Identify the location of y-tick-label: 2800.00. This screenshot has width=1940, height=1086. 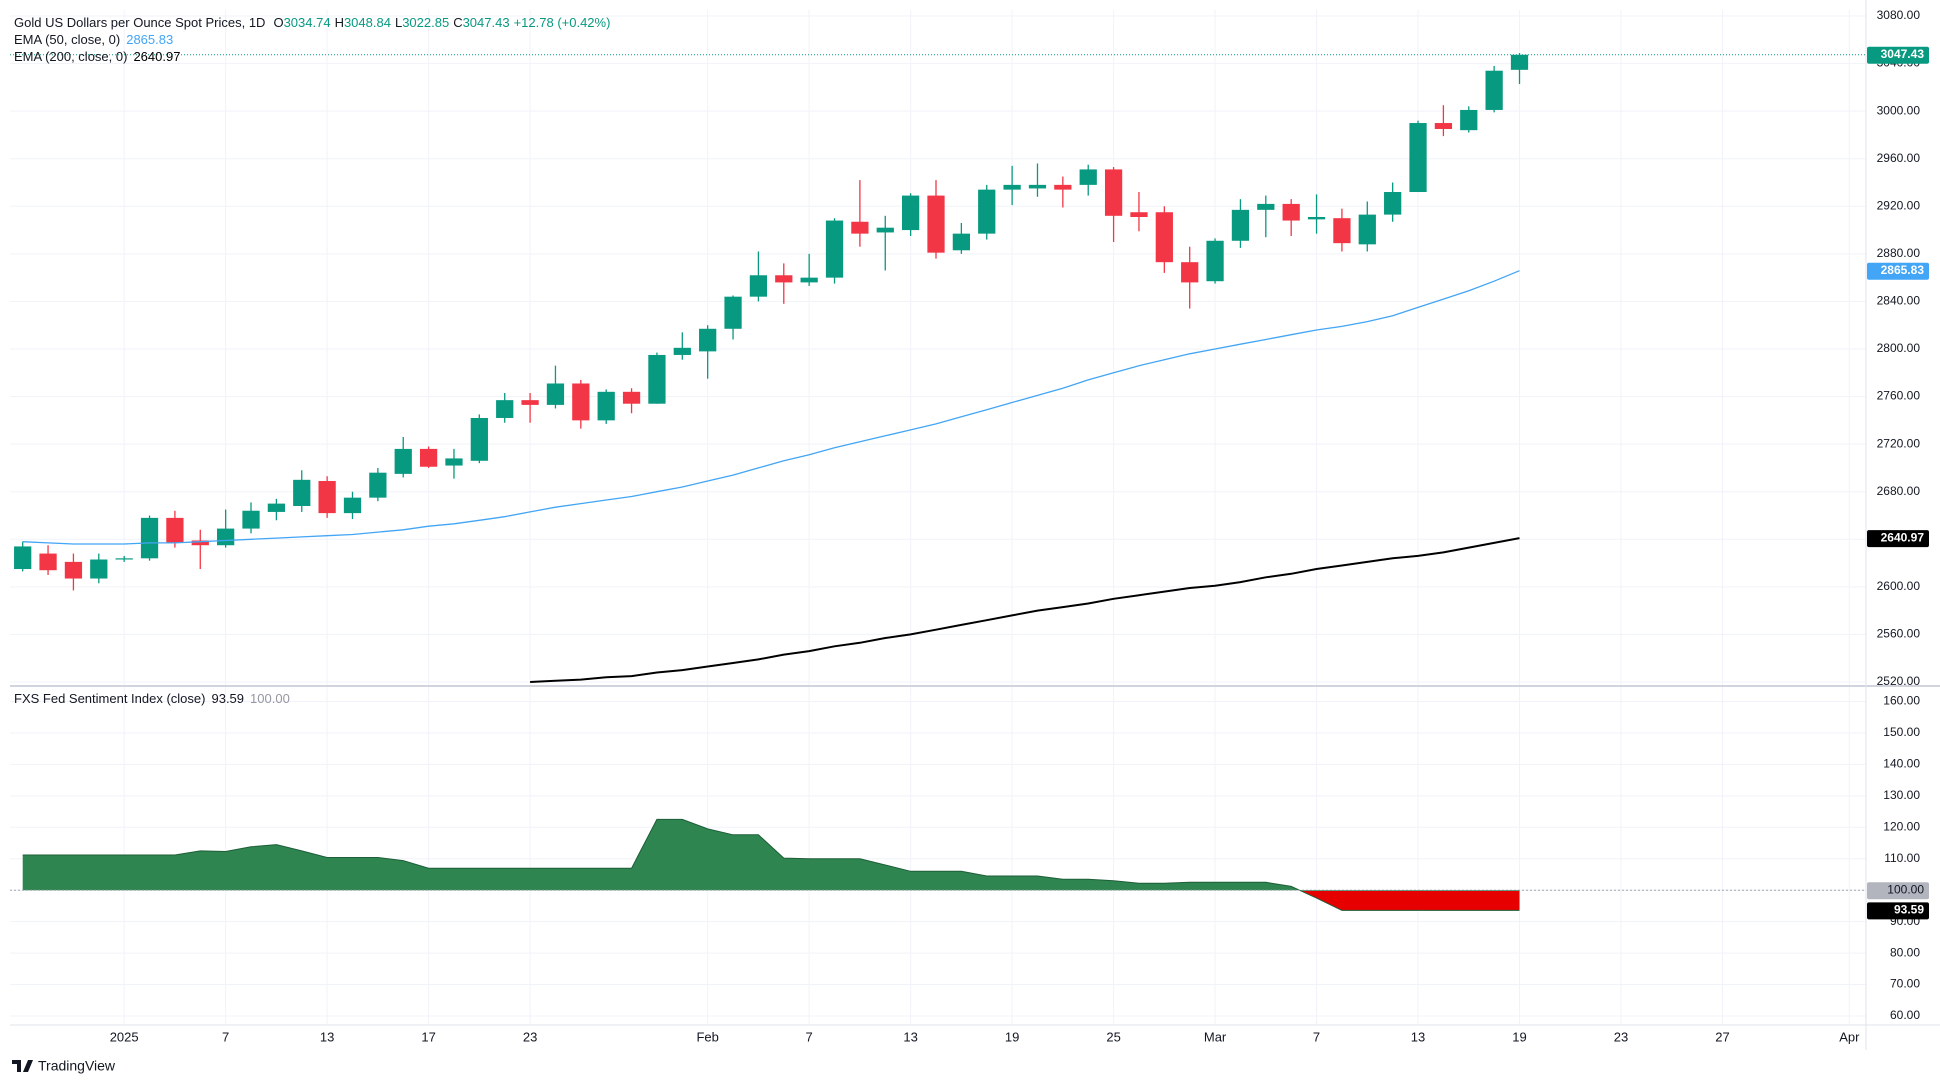
(1899, 348).